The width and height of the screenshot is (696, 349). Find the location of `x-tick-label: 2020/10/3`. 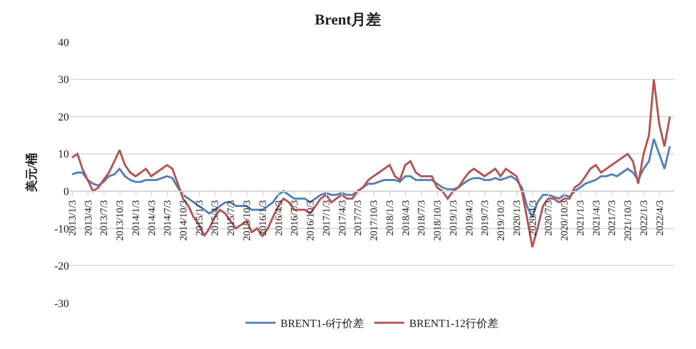

x-tick-label: 2020/10/3 is located at coordinates (565, 220).